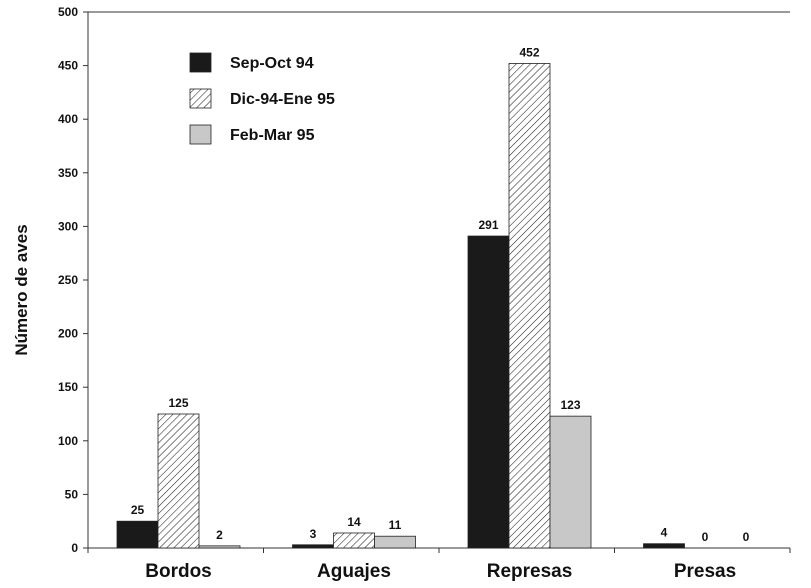 The height and width of the screenshot is (588, 811). Describe the element at coordinates (68, 226) in the screenshot. I see `y-tick-label: 300` at that location.